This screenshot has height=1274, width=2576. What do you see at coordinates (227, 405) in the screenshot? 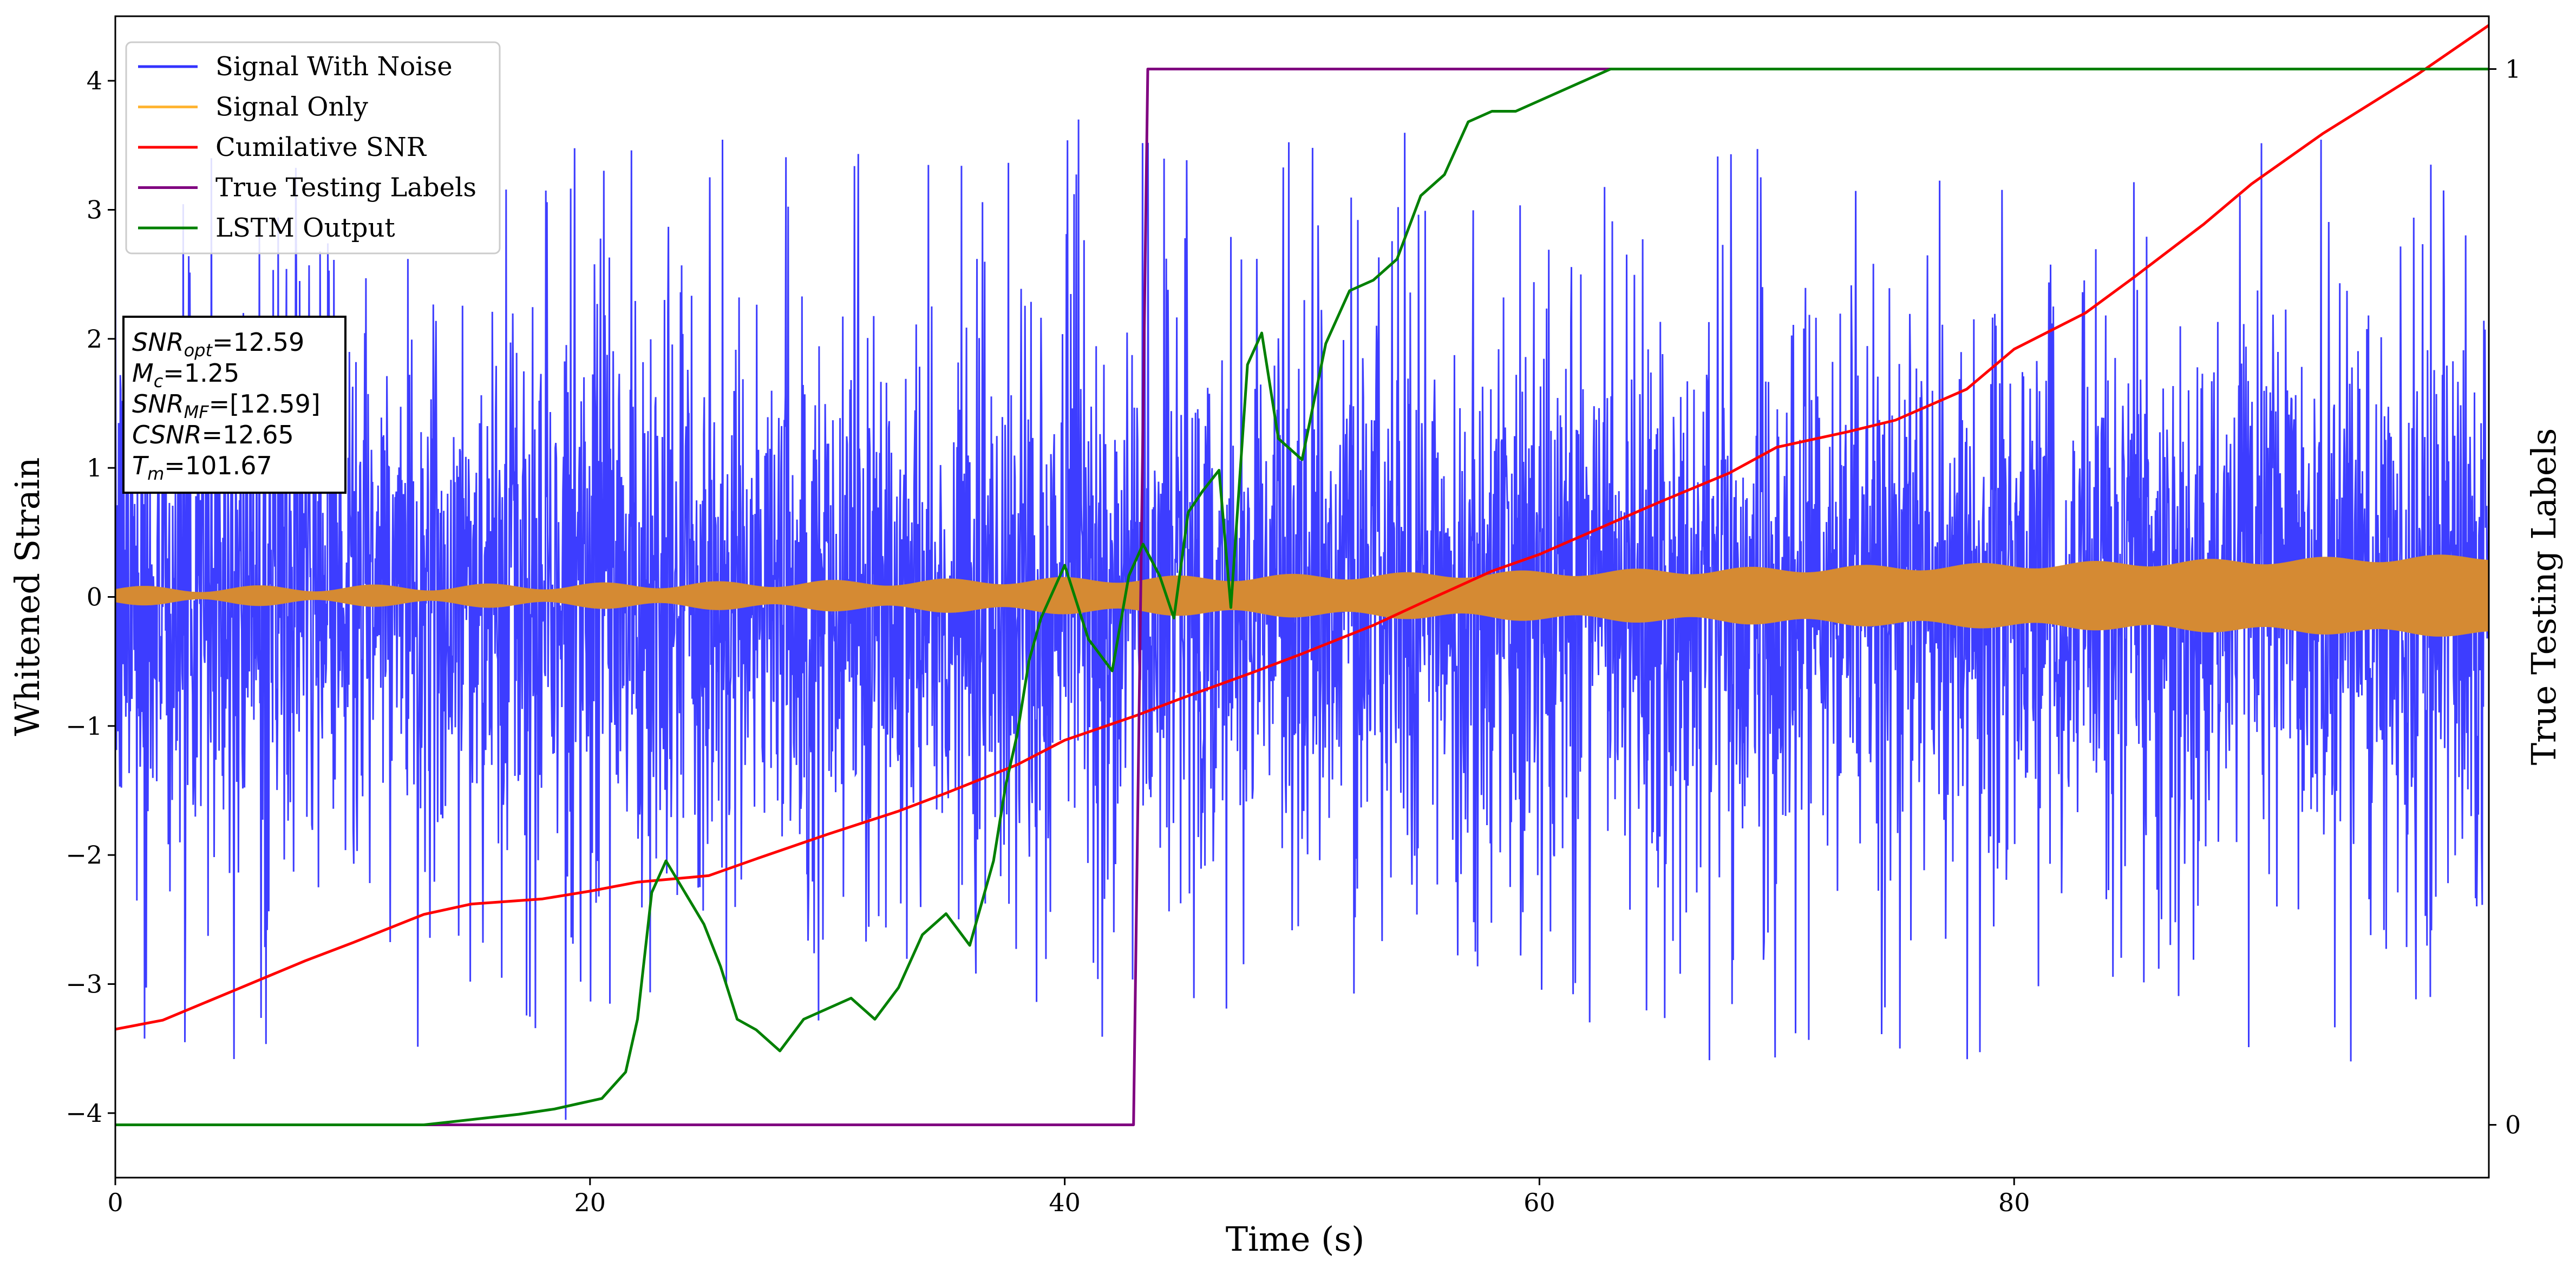
I see `annotation-line: SNRMF=[12.59]` at bounding box center [227, 405].